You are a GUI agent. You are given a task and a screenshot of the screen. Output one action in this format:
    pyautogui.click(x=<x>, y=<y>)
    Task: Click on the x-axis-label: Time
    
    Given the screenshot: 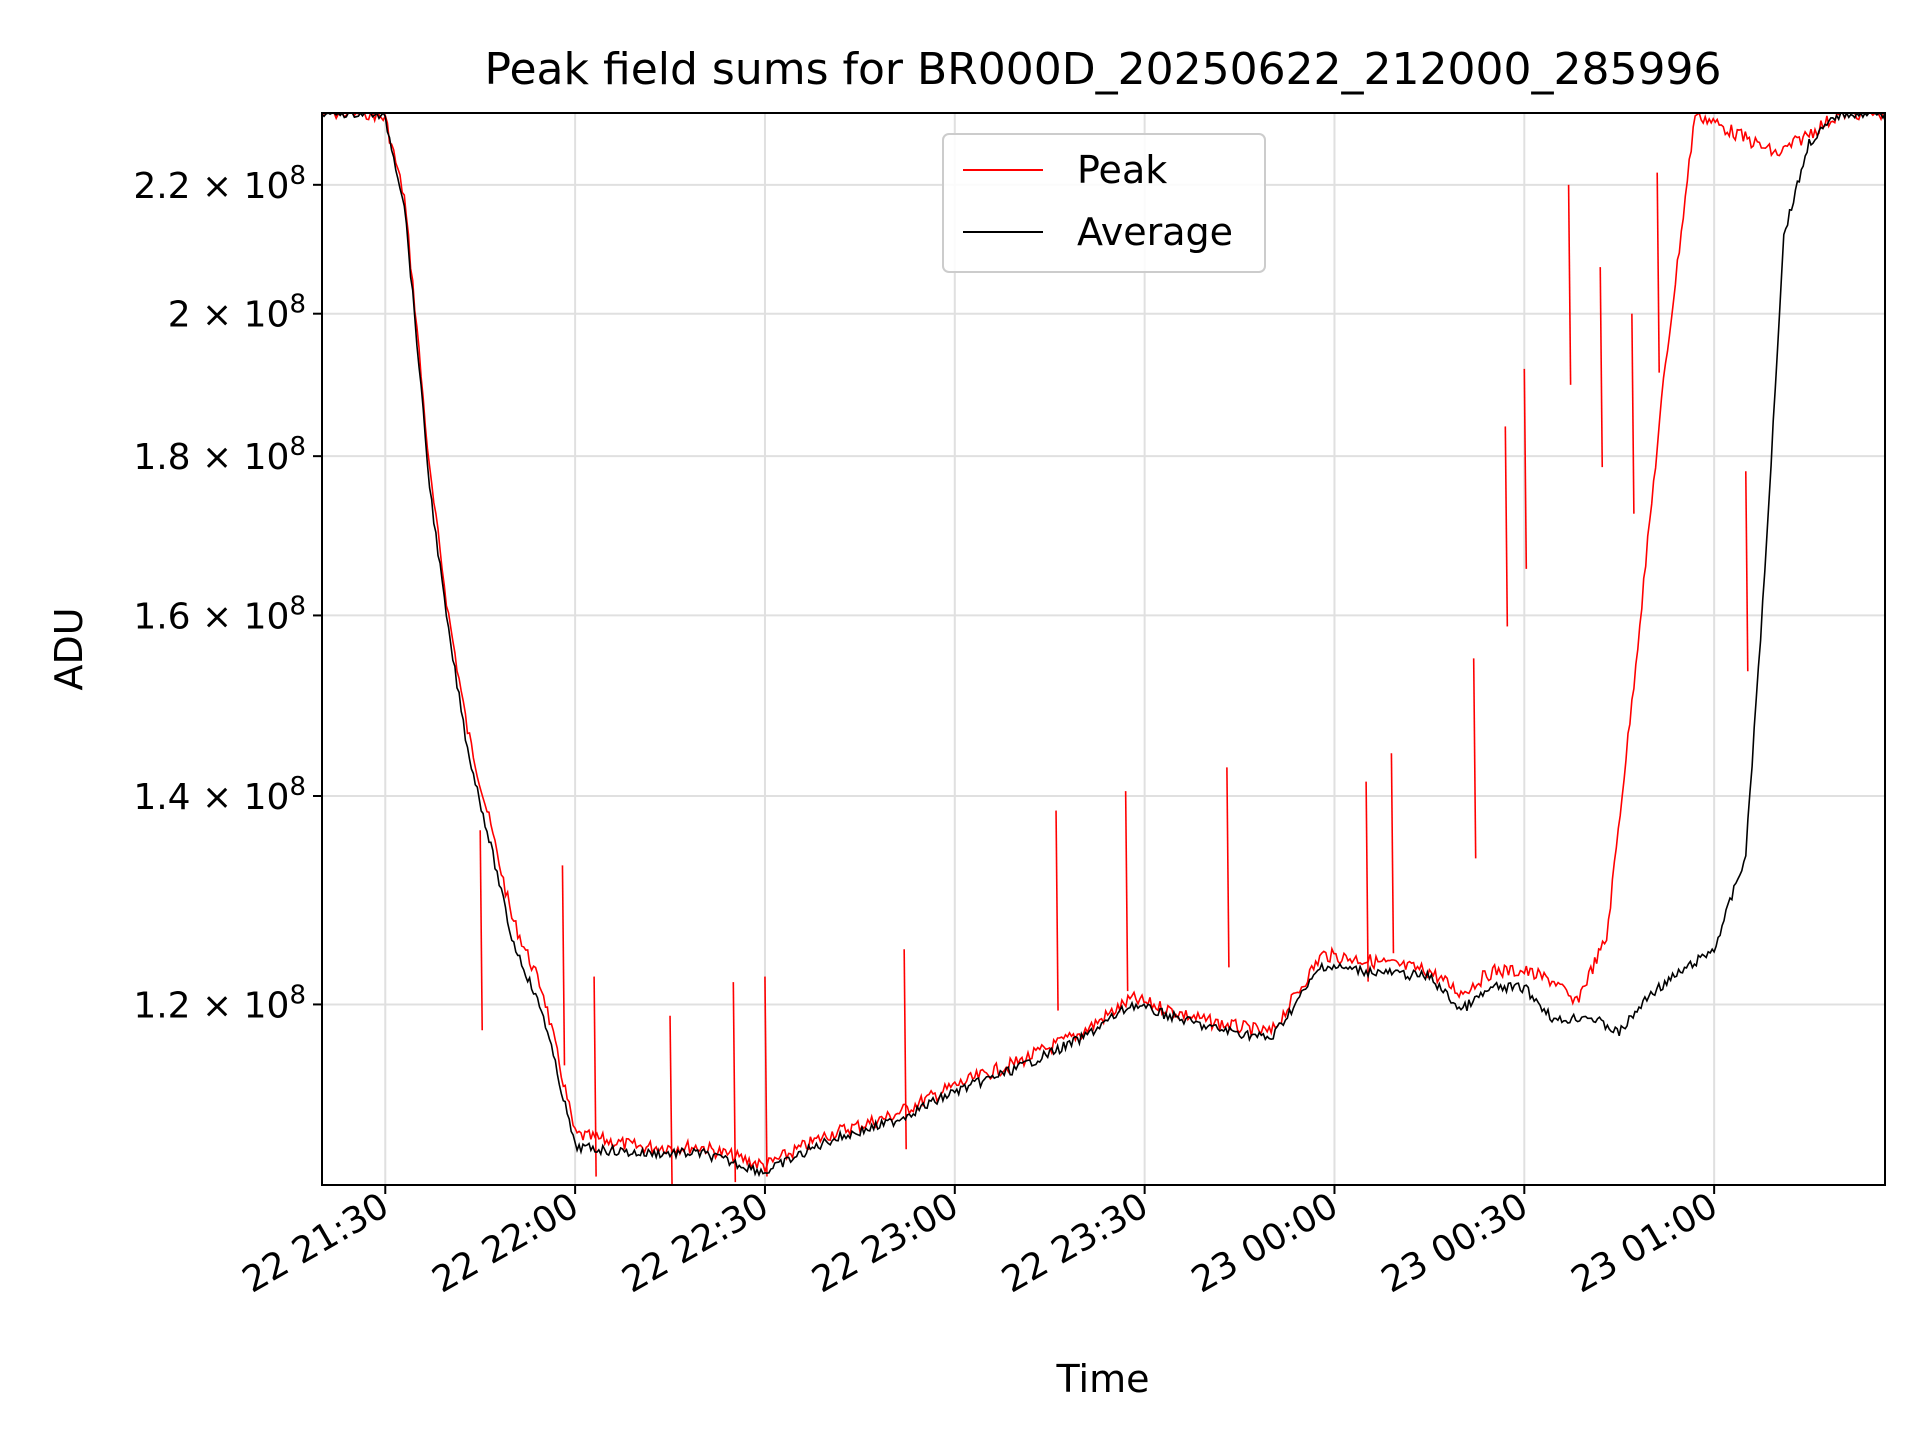 What is the action you would take?
    pyautogui.click(x=1103, y=1379)
    